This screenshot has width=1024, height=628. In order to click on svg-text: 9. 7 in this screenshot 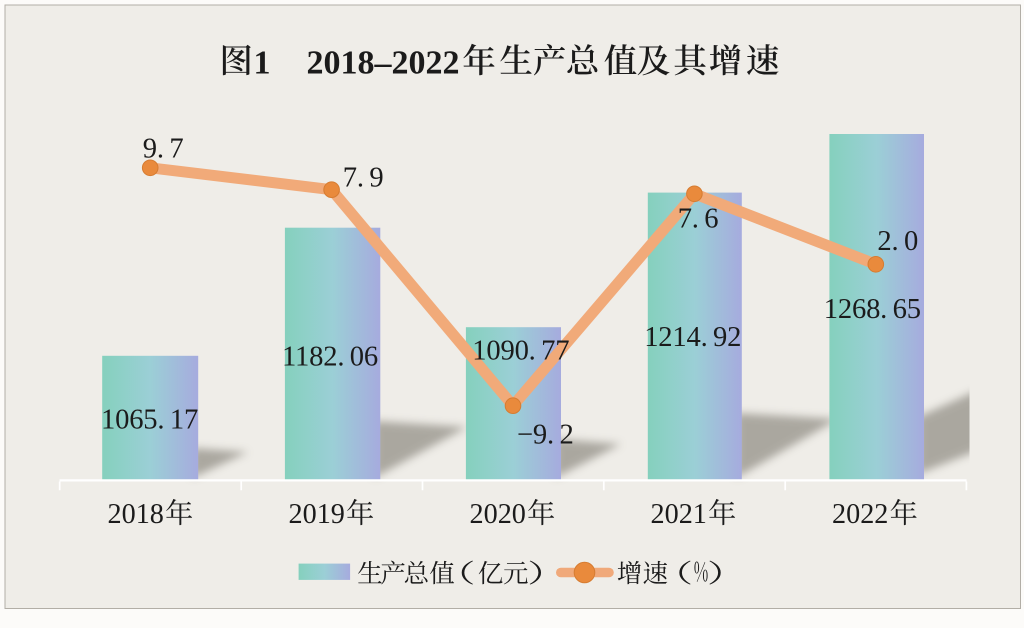, I will do `click(163, 149)`.